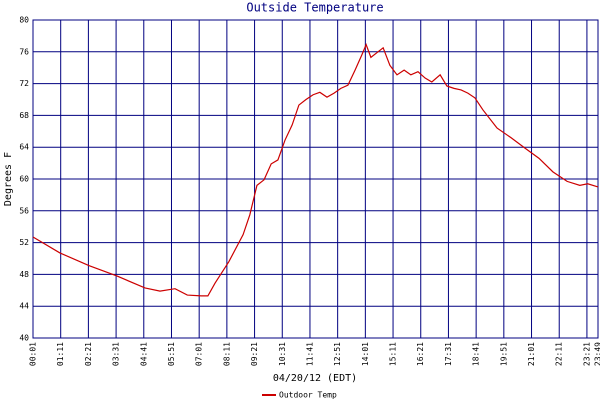  Describe the element at coordinates (393, 354) in the screenshot. I see `x-tick-label: 15:11` at that location.